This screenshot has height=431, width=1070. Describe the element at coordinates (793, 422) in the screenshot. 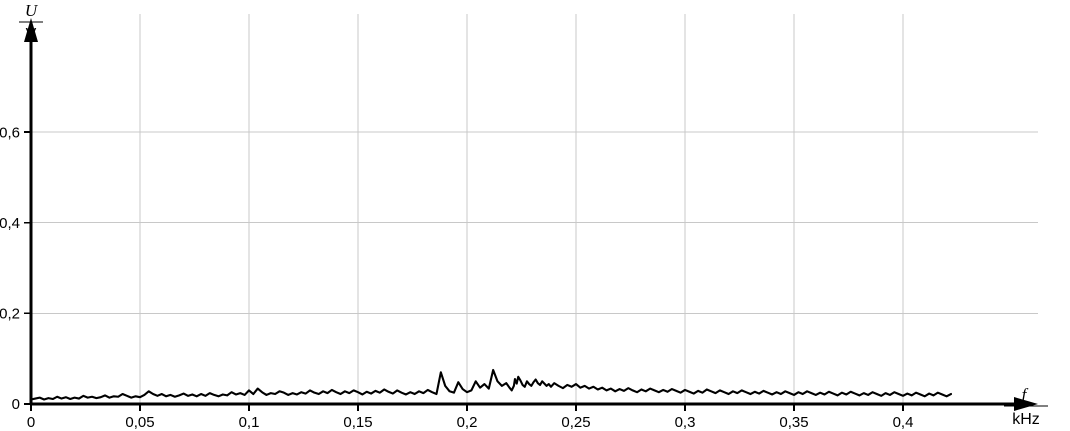

I see `x-tick-label-0.35: 0,35` at that location.